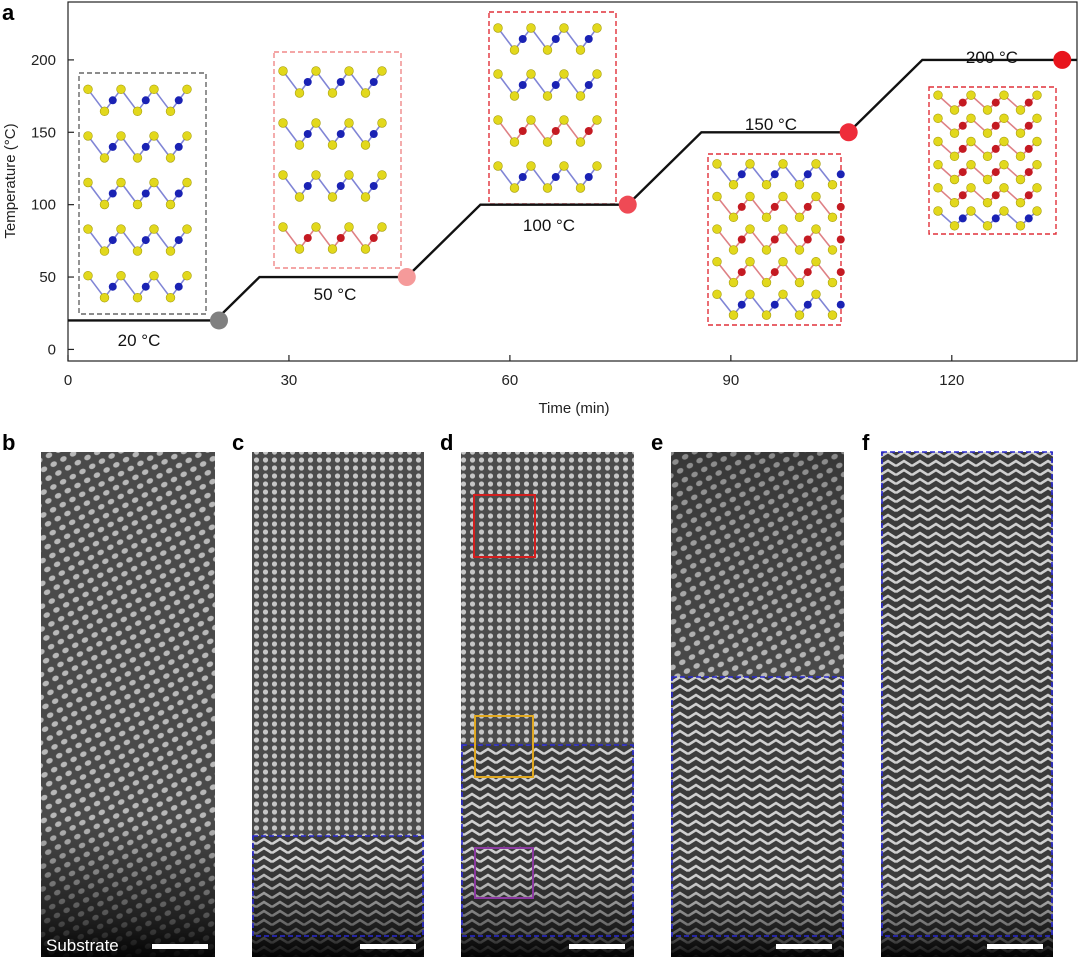 This screenshot has width=1080, height=959. Describe the element at coordinates (731, 380) in the screenshot. I see `x-tick-label: 90` at that location.